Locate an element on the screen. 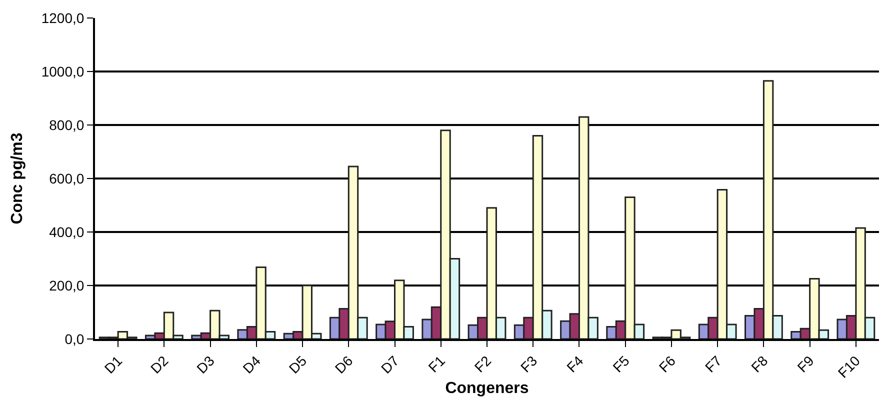  x-axis-title: Congeners is located at coordinates (487, 389).